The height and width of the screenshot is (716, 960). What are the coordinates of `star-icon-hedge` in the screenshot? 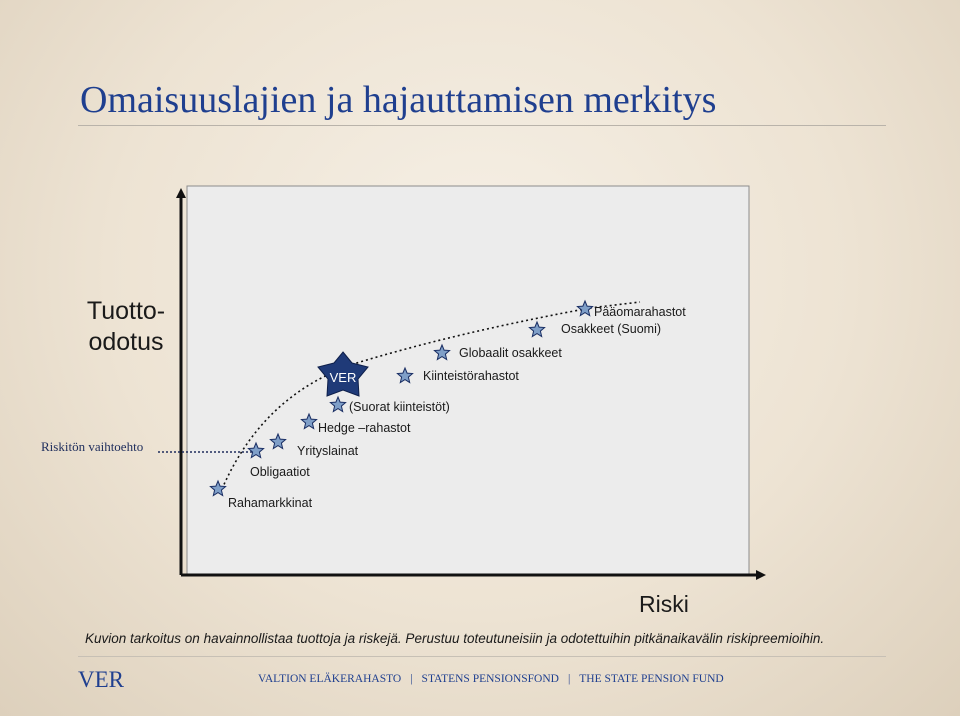 It's located at (309, 421).